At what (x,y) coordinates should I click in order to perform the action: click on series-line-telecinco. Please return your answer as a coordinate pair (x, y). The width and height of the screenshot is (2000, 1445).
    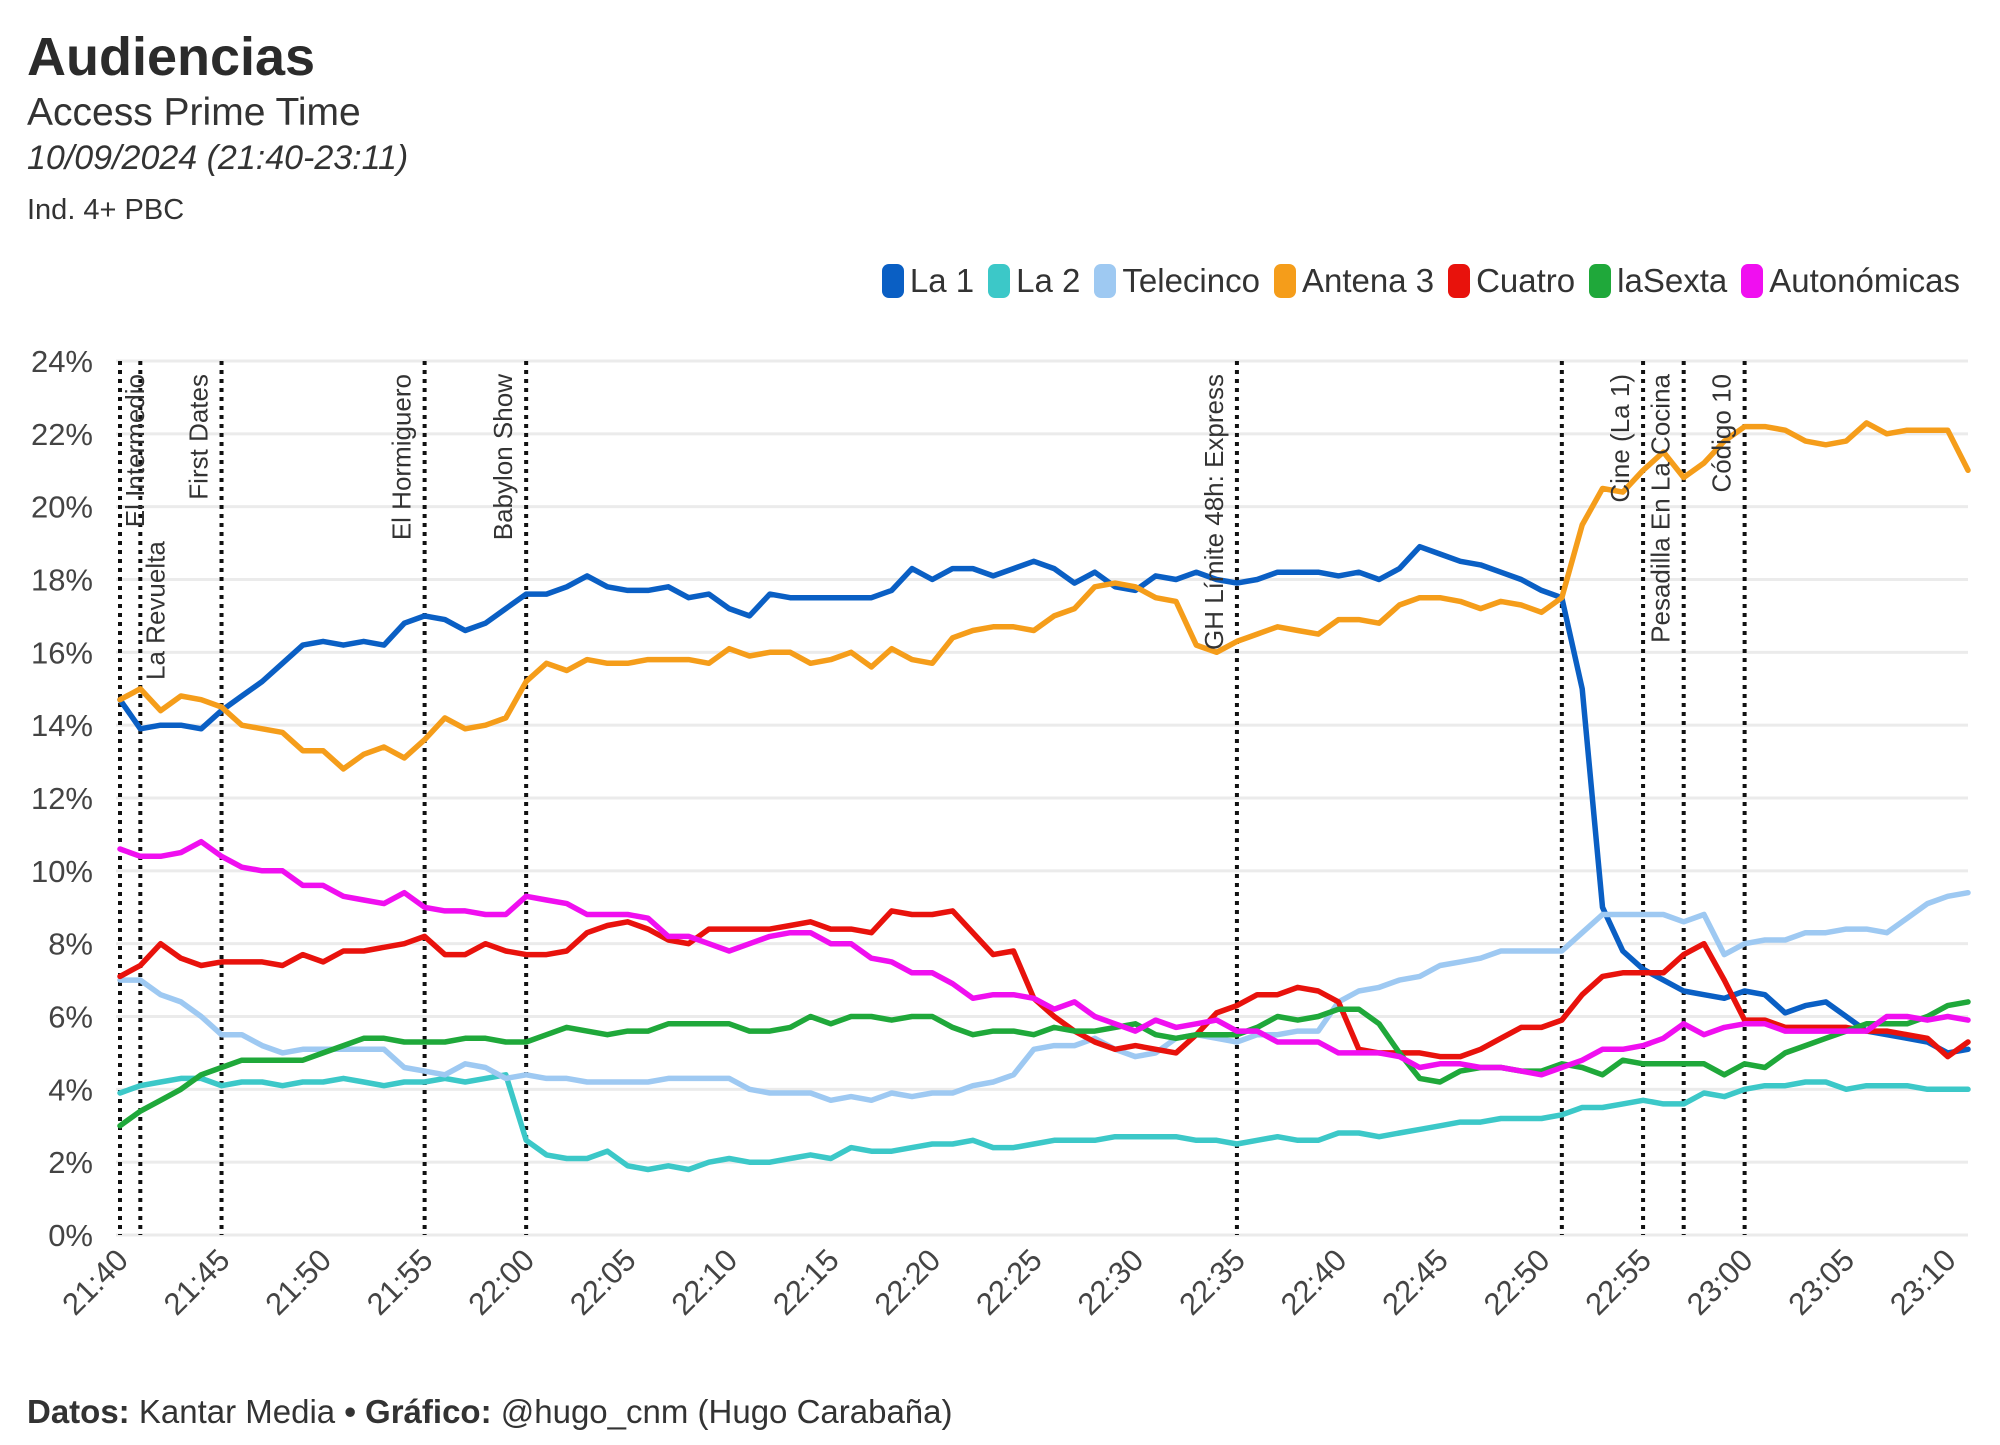
    Looking at the image, I should click on (1044, 996).